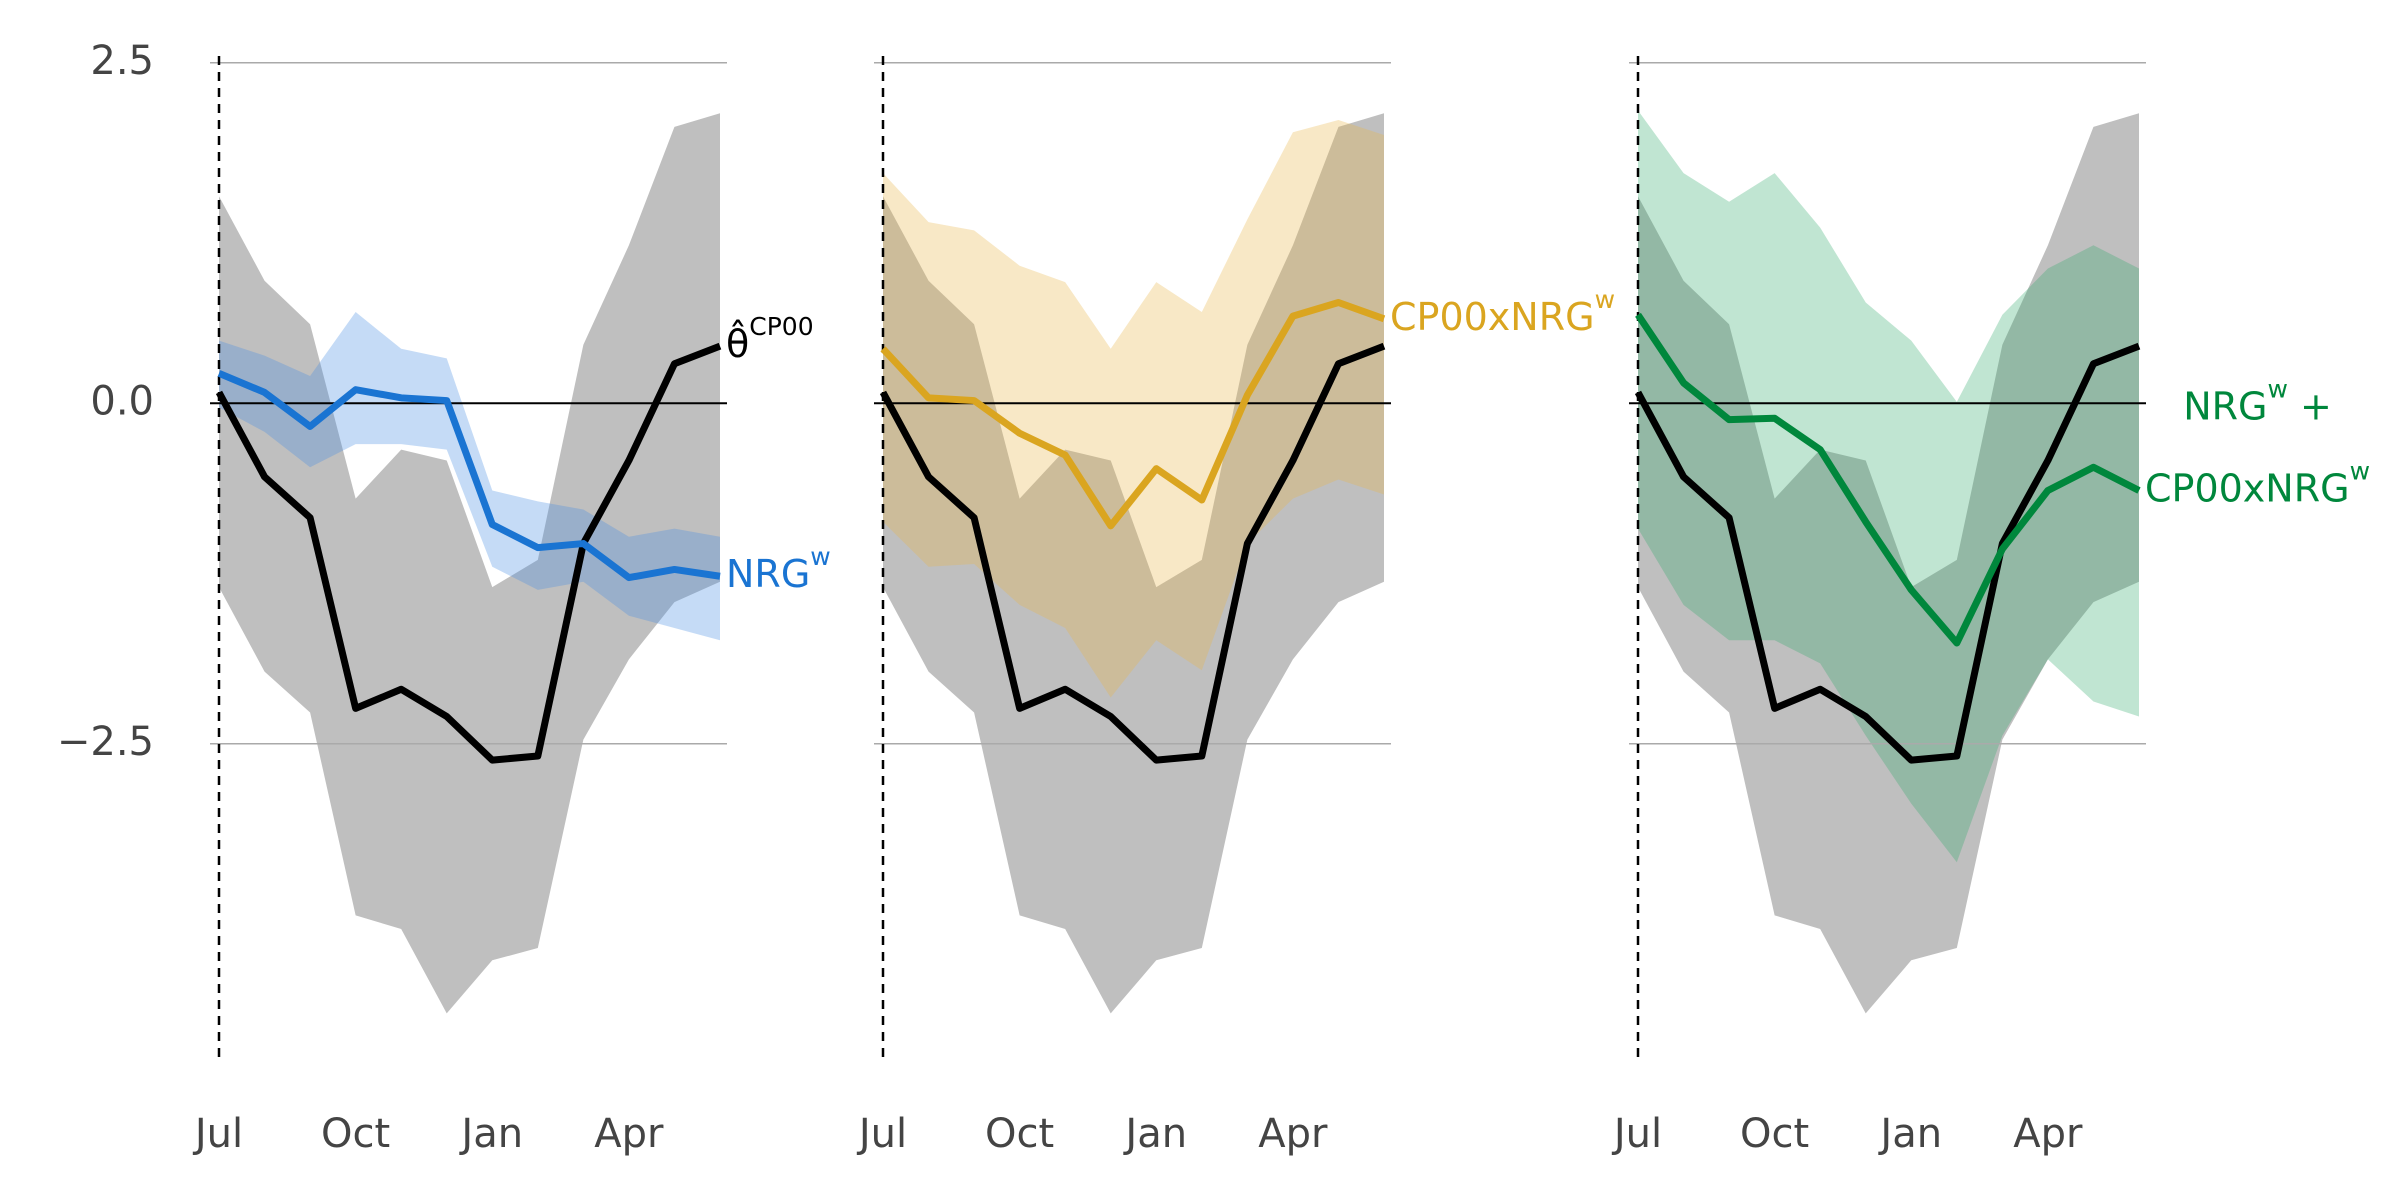  What do you see at coordinates (781, 326) in the screenshot?
I see `label-superscript: CP00` at bounding box center [781, 326].